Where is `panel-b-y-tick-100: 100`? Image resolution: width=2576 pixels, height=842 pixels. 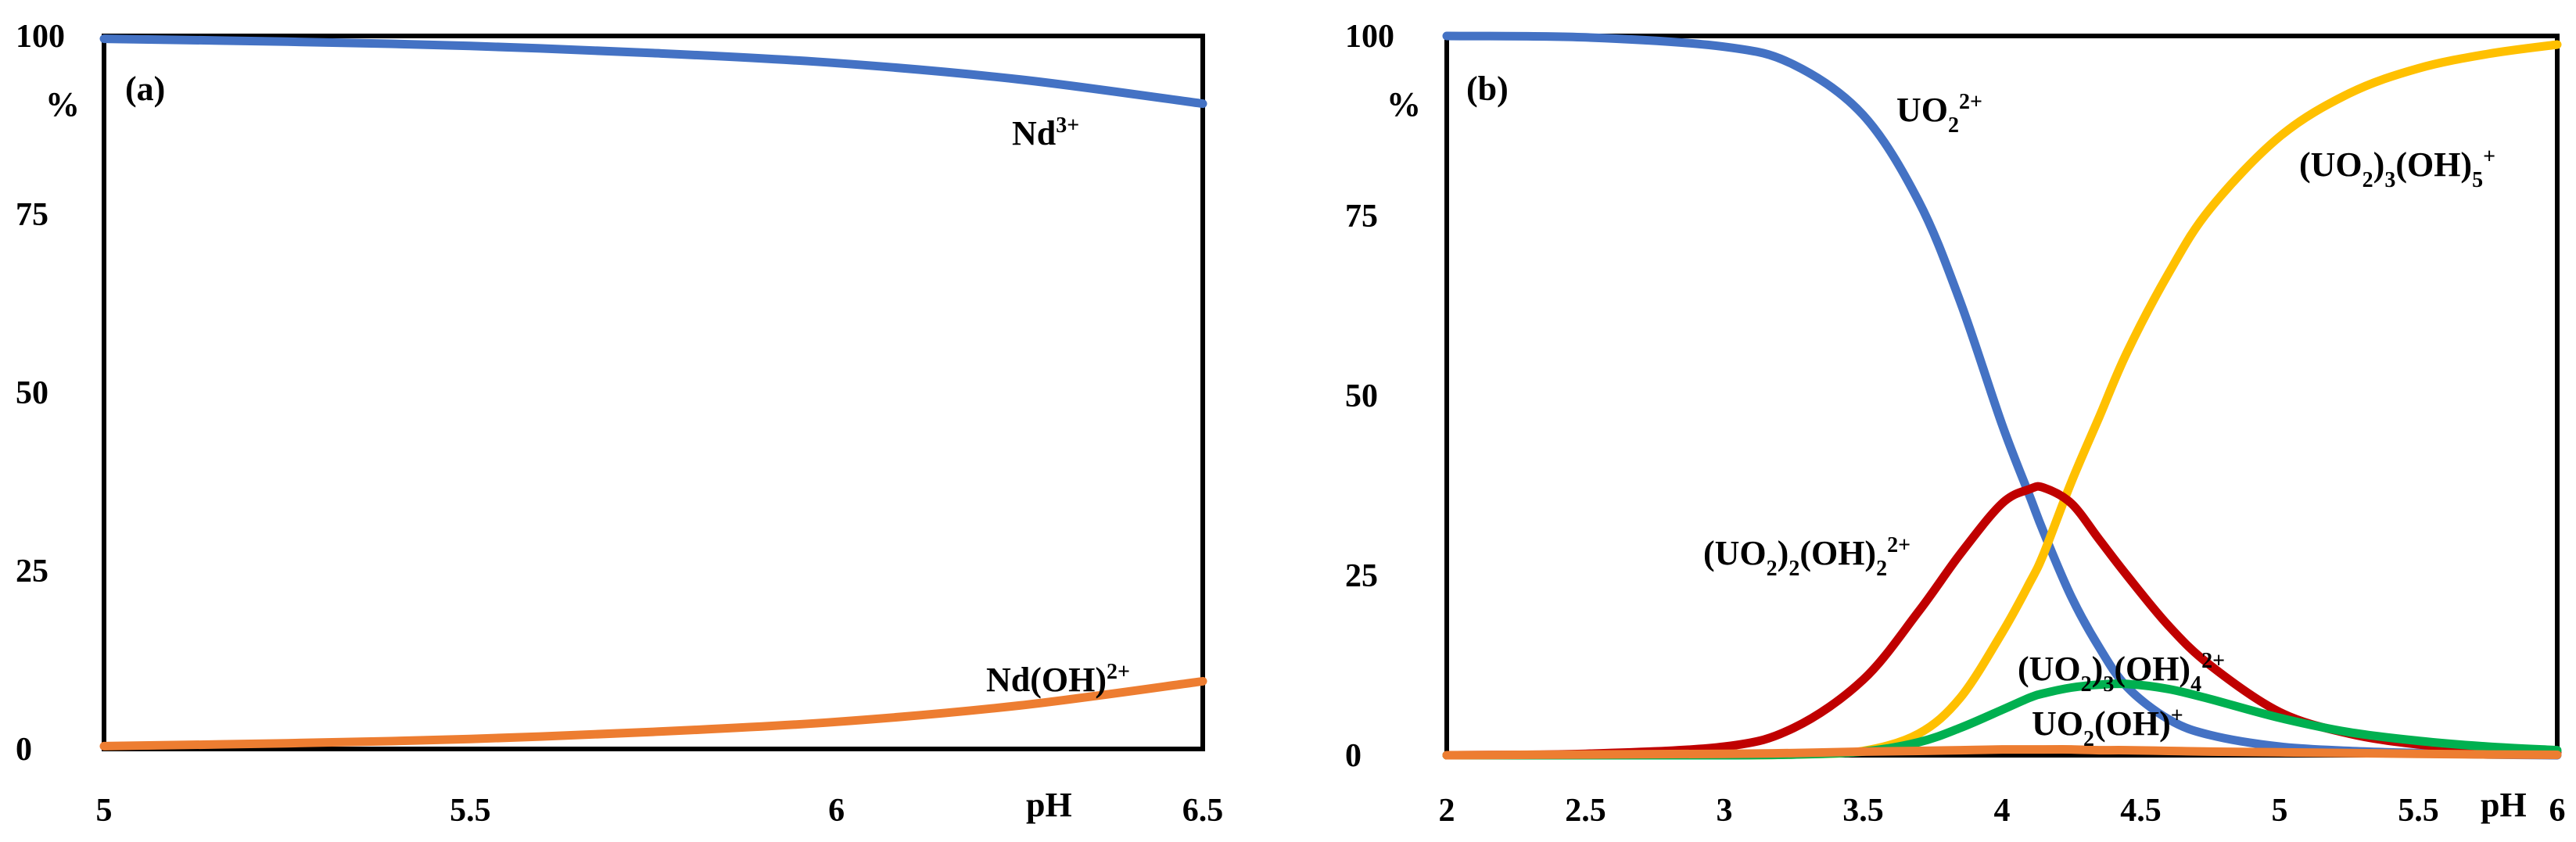 panel-b-y-tick-100: 100 is located at coordinates (1369, 37).